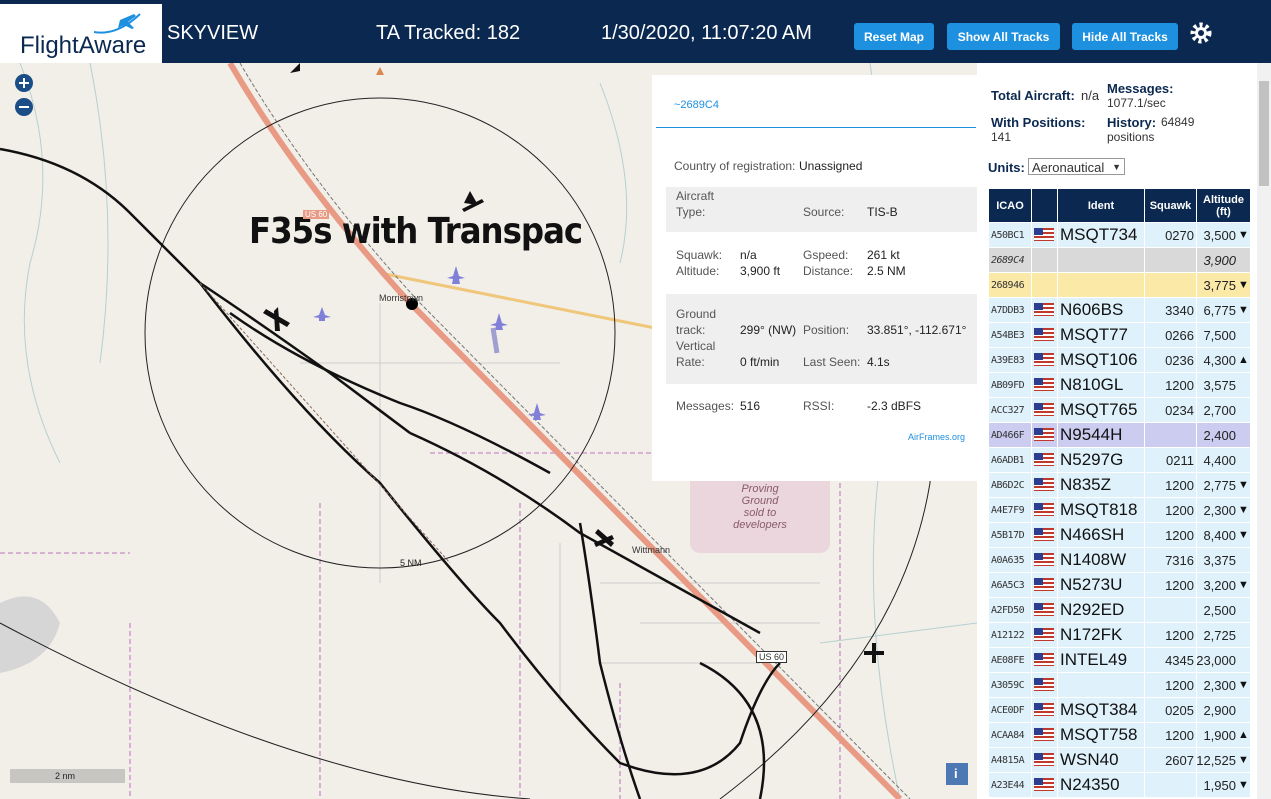 This screenshot has height=799, width=1271. What do you see at coordinates (81, 33) in the screenshot?
I see `logo: FlightAware` at bounding box center [81, 33].